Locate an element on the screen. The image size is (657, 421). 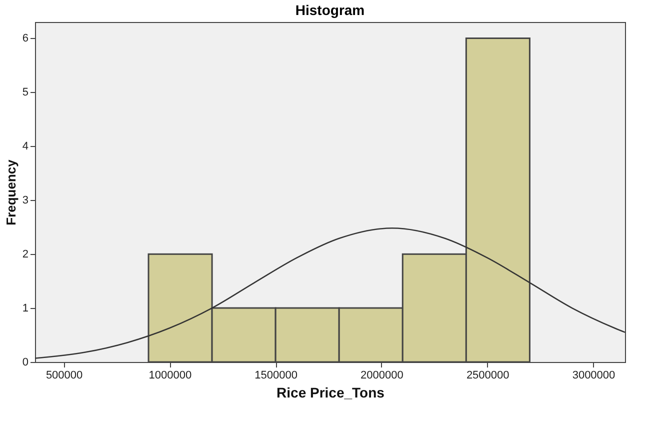
x-tick-label: 2000000 is located at coordinates (382, 376).